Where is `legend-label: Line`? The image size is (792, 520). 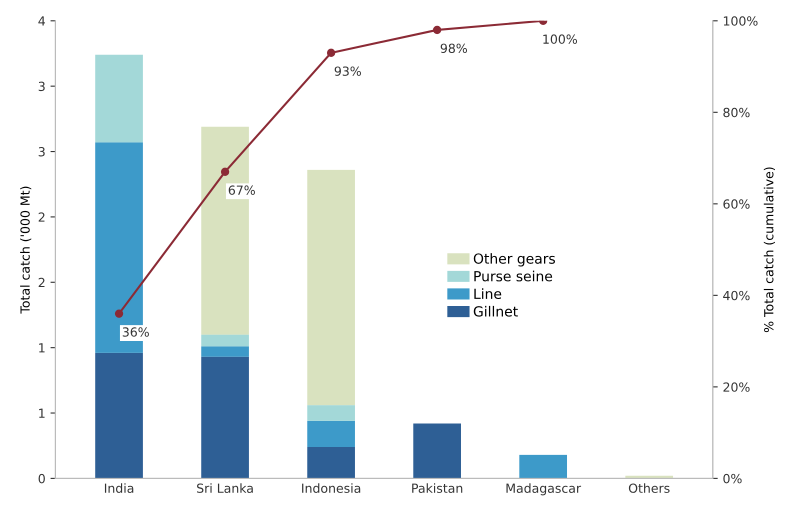 legend-label: Line is located at coordinates (488, 294).